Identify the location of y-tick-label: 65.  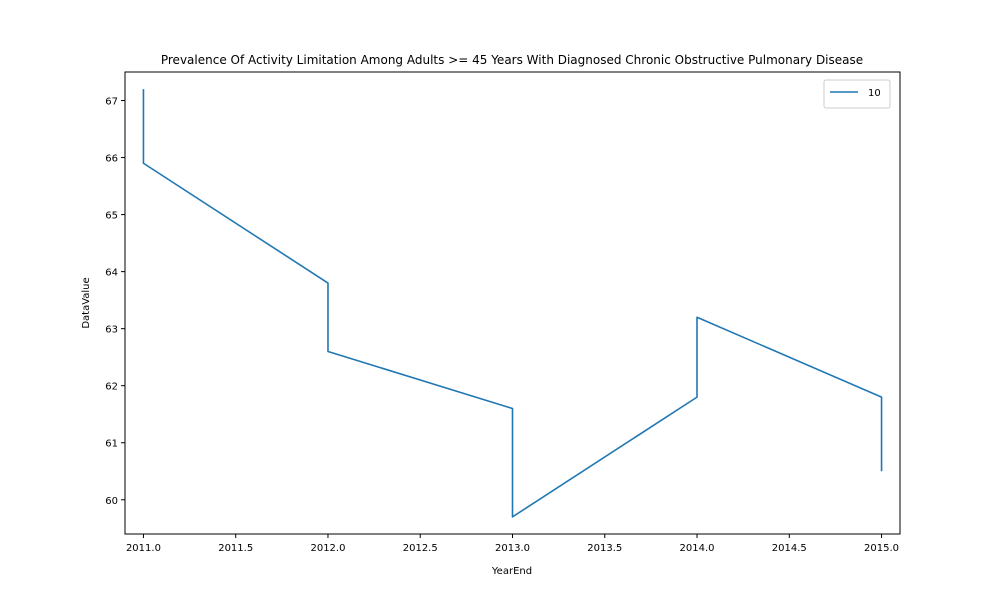
(111, 216).